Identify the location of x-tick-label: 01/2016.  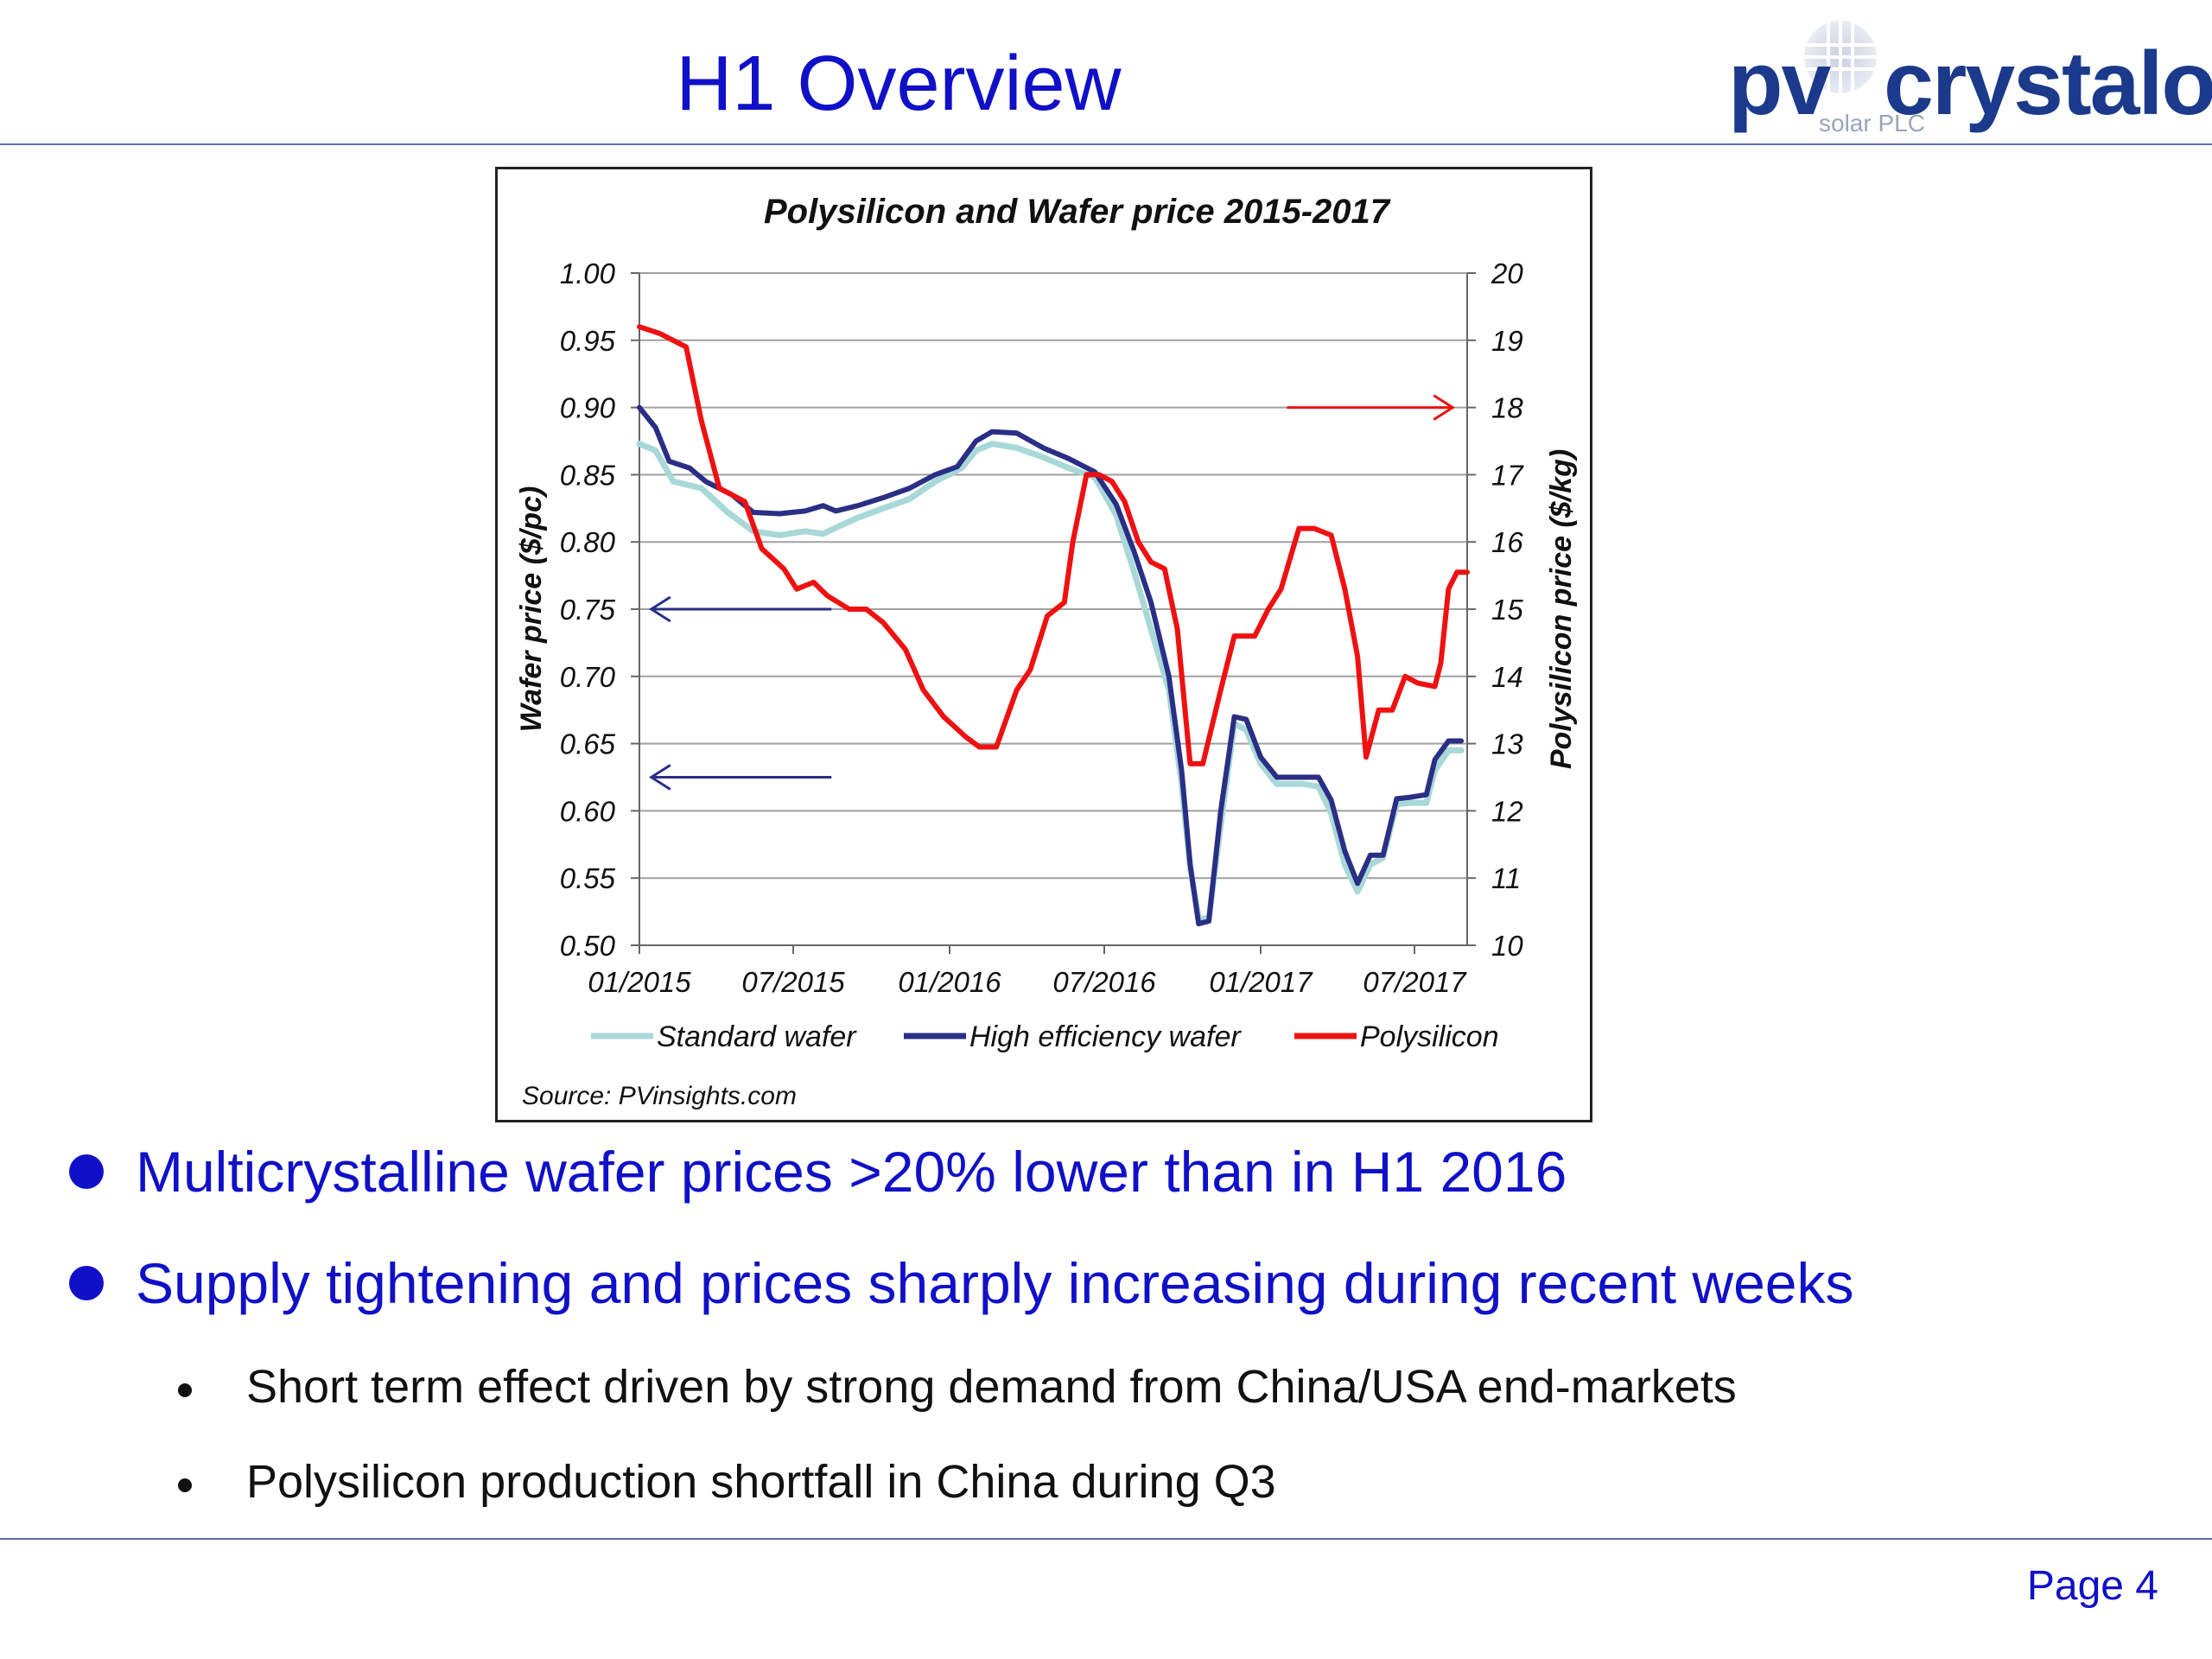
(949, 982).